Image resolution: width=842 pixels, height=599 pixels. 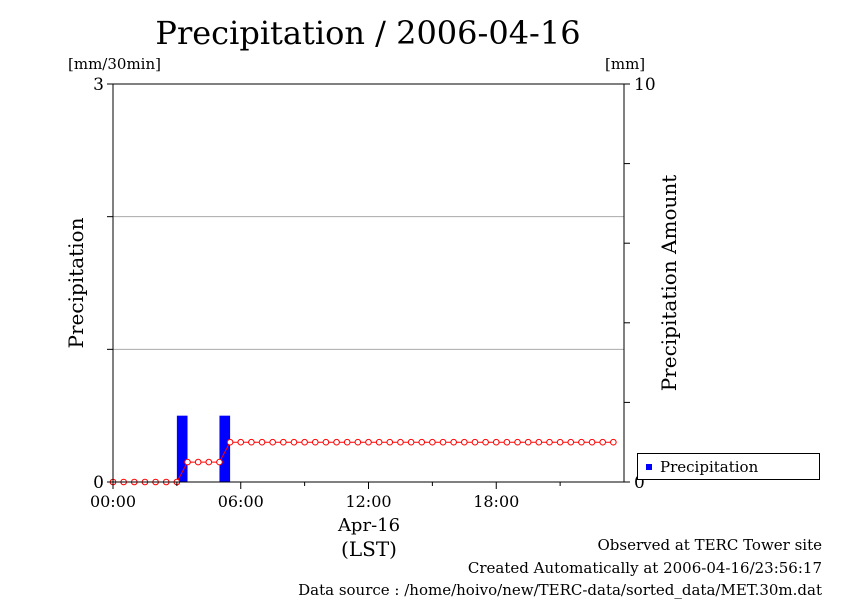 I want to click on left-axis-tick-label: 0, so click(x=98, y=483).